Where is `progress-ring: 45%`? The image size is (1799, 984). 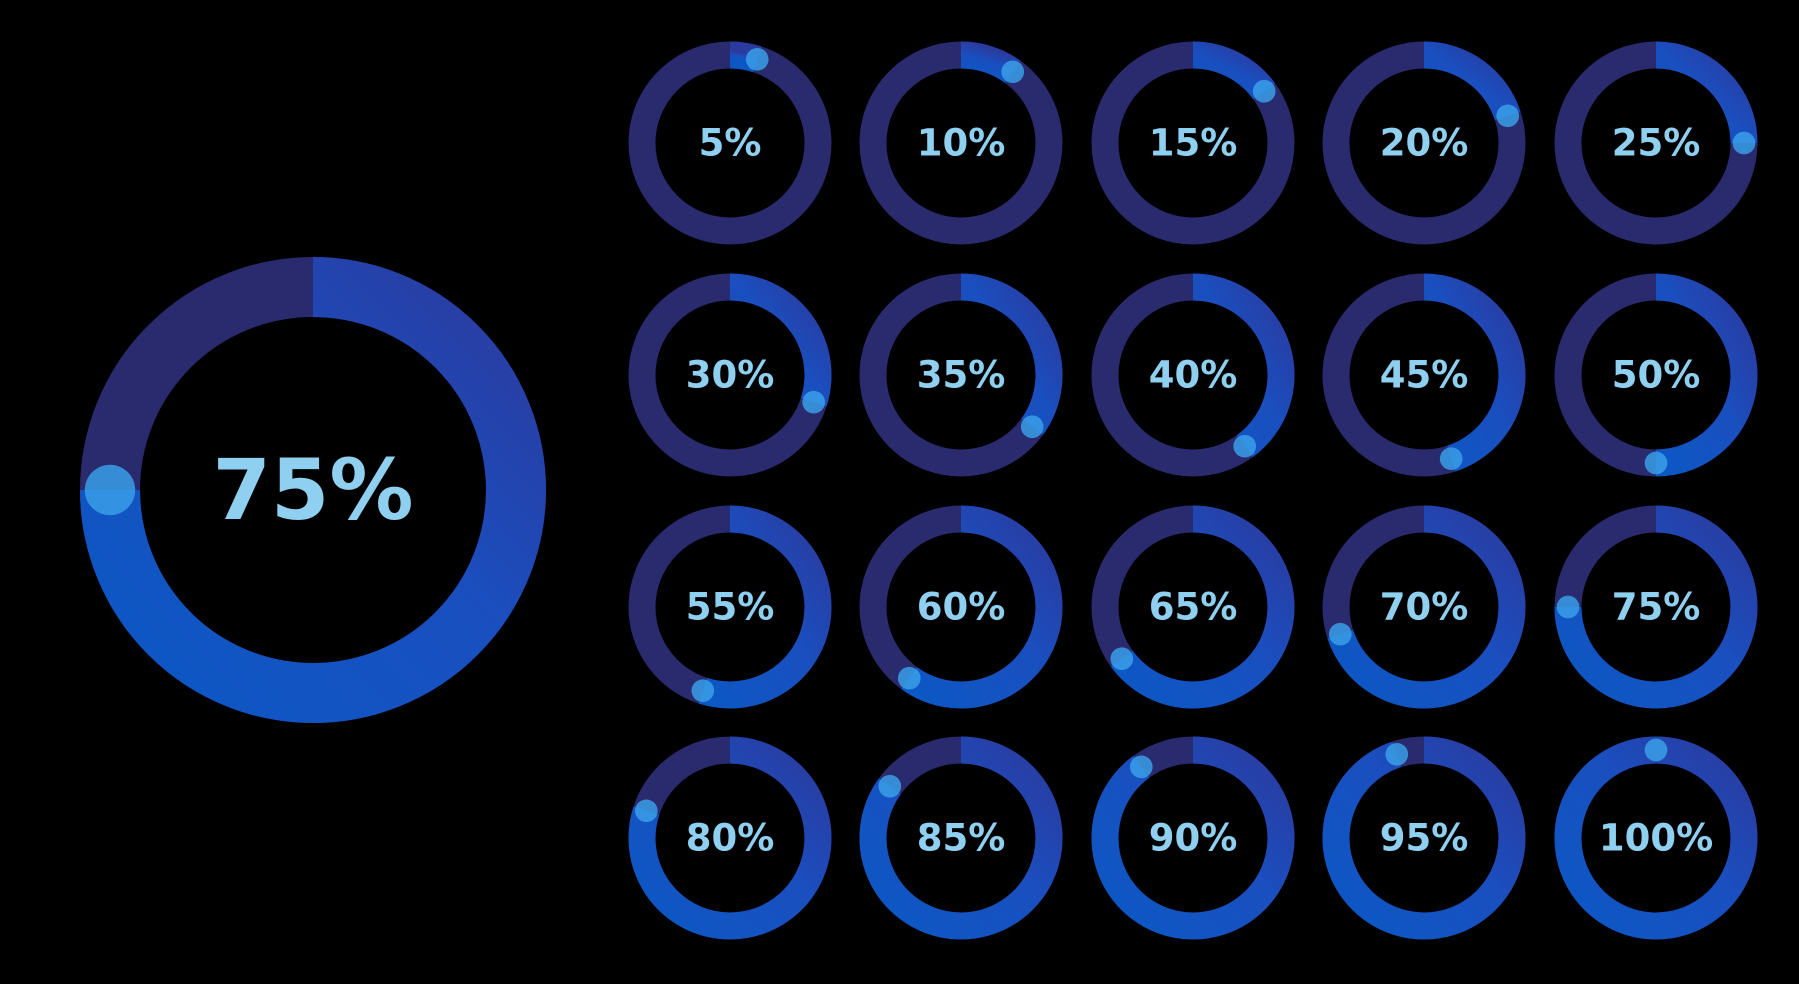 progress-ring: 45% is located at coordinates (1424, 375).